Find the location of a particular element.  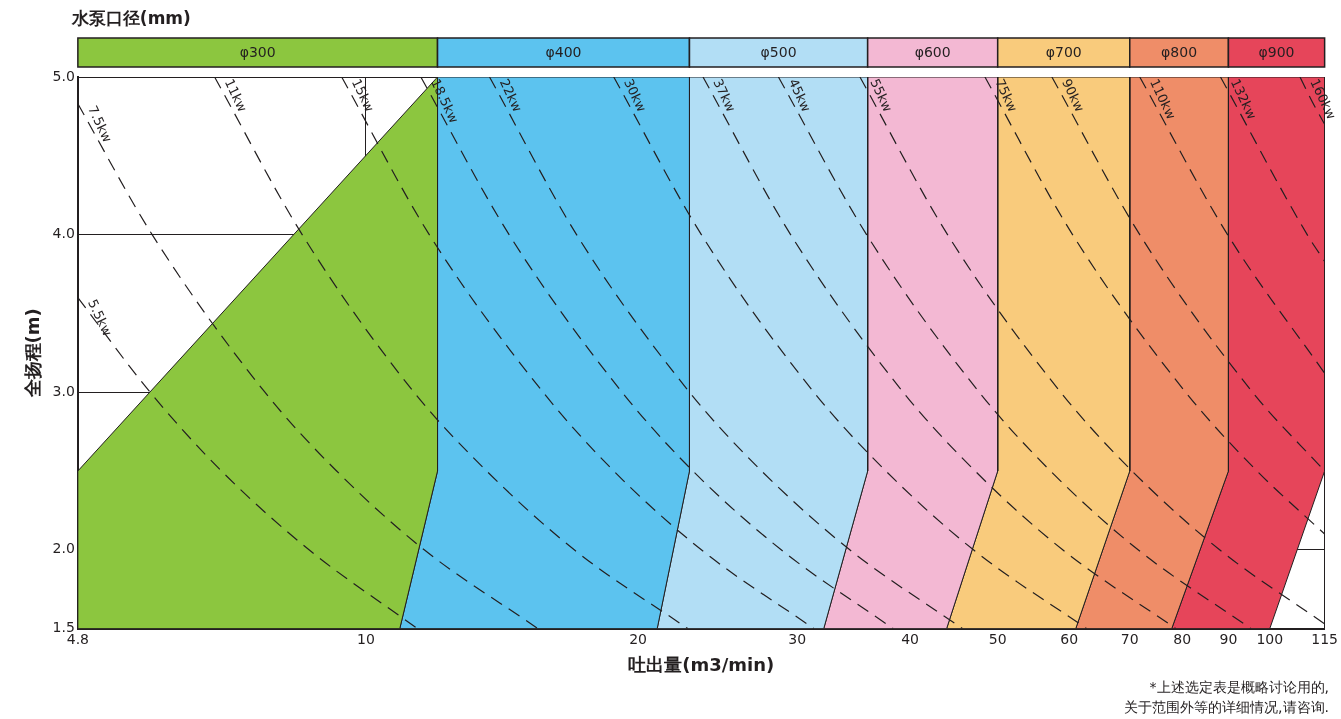

x-tick-label: 70 is located at coordinates (1129, 638).